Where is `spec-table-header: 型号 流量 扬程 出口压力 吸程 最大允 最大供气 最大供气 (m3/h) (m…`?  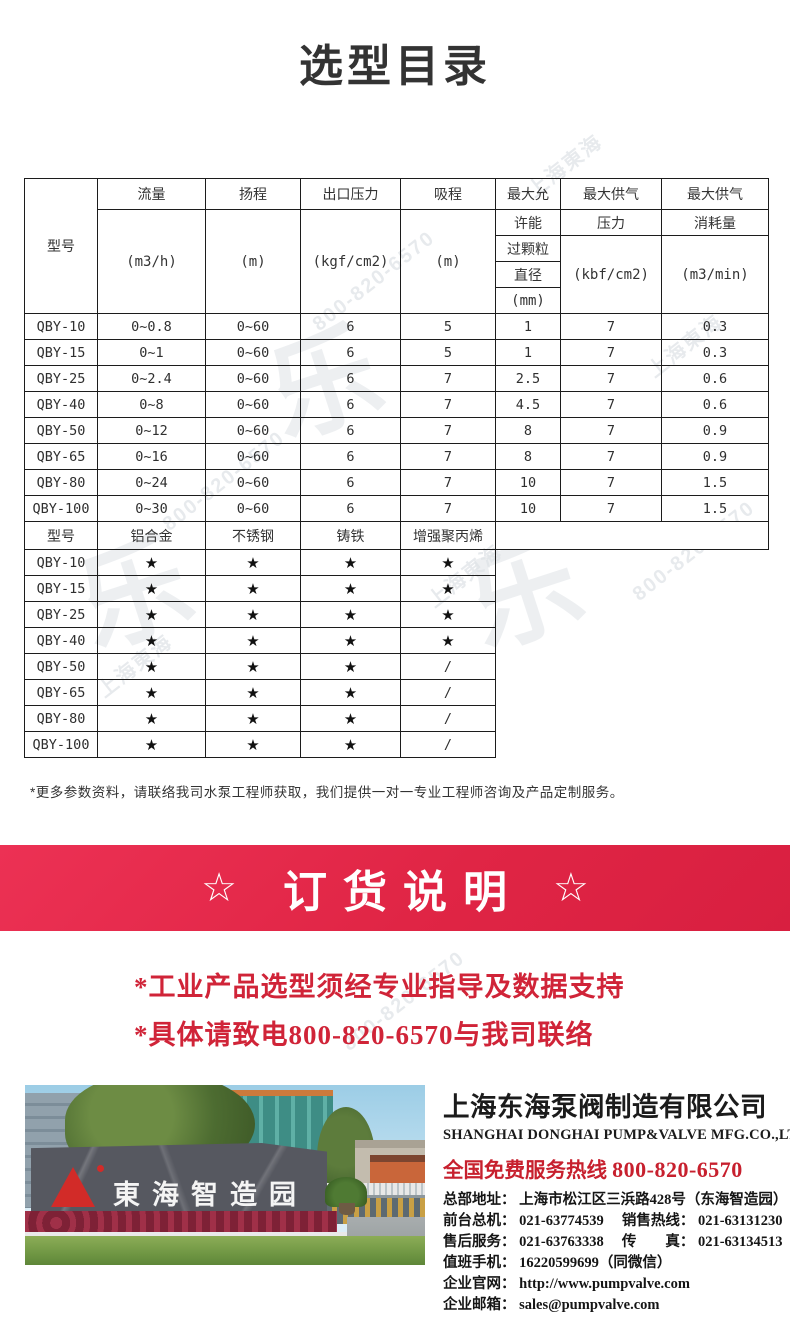 spec-table-header: 型号 流量 扬程 出口压力 吸程 最大允 最大供气 最大供气 (m3/h) (m… is located at coordinates (396, 246).